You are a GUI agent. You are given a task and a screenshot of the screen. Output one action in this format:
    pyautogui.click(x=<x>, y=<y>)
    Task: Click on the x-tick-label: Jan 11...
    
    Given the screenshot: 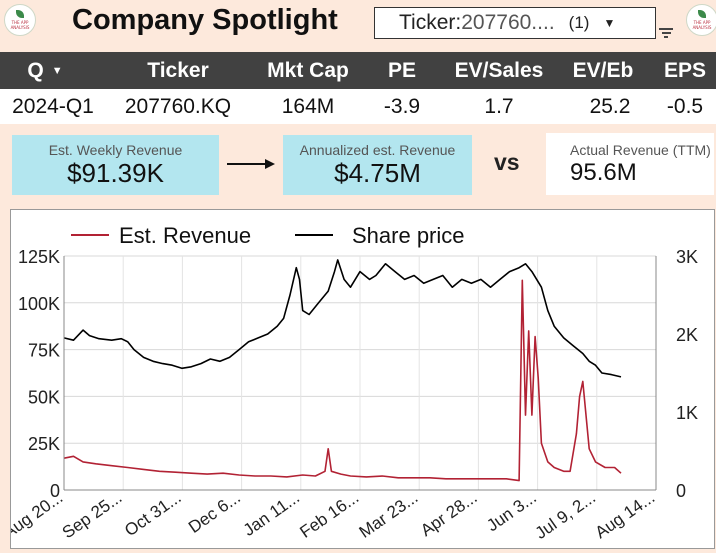 What is the action you would take?
    pyautogui.click(x=271, y=514)
    